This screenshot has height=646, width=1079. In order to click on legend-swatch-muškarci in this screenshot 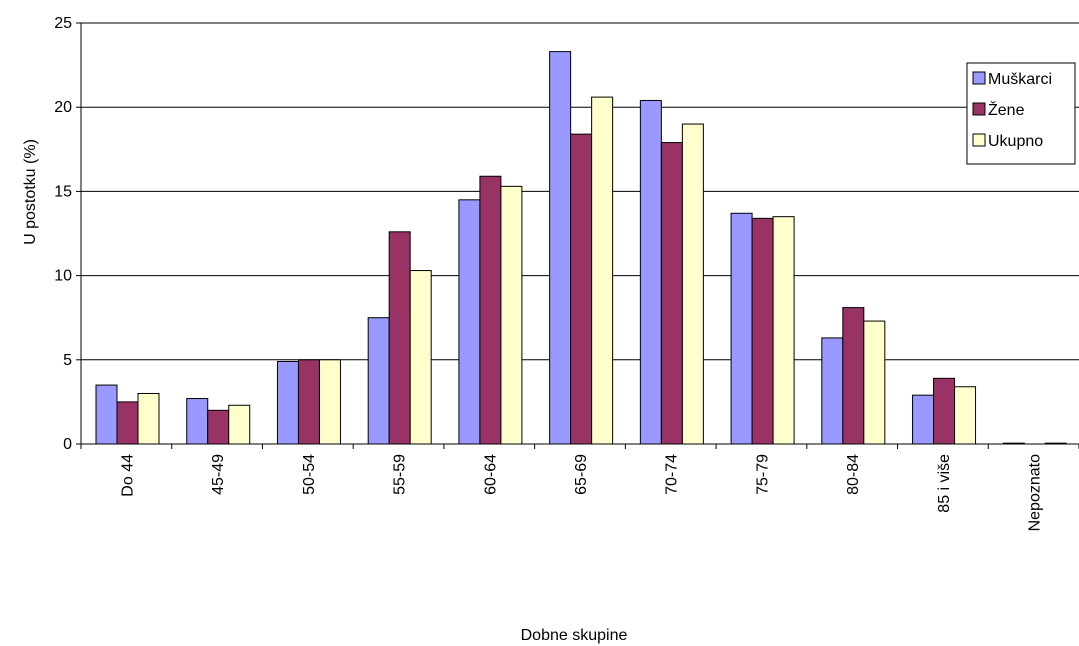, I will do `click(979, 78)`.